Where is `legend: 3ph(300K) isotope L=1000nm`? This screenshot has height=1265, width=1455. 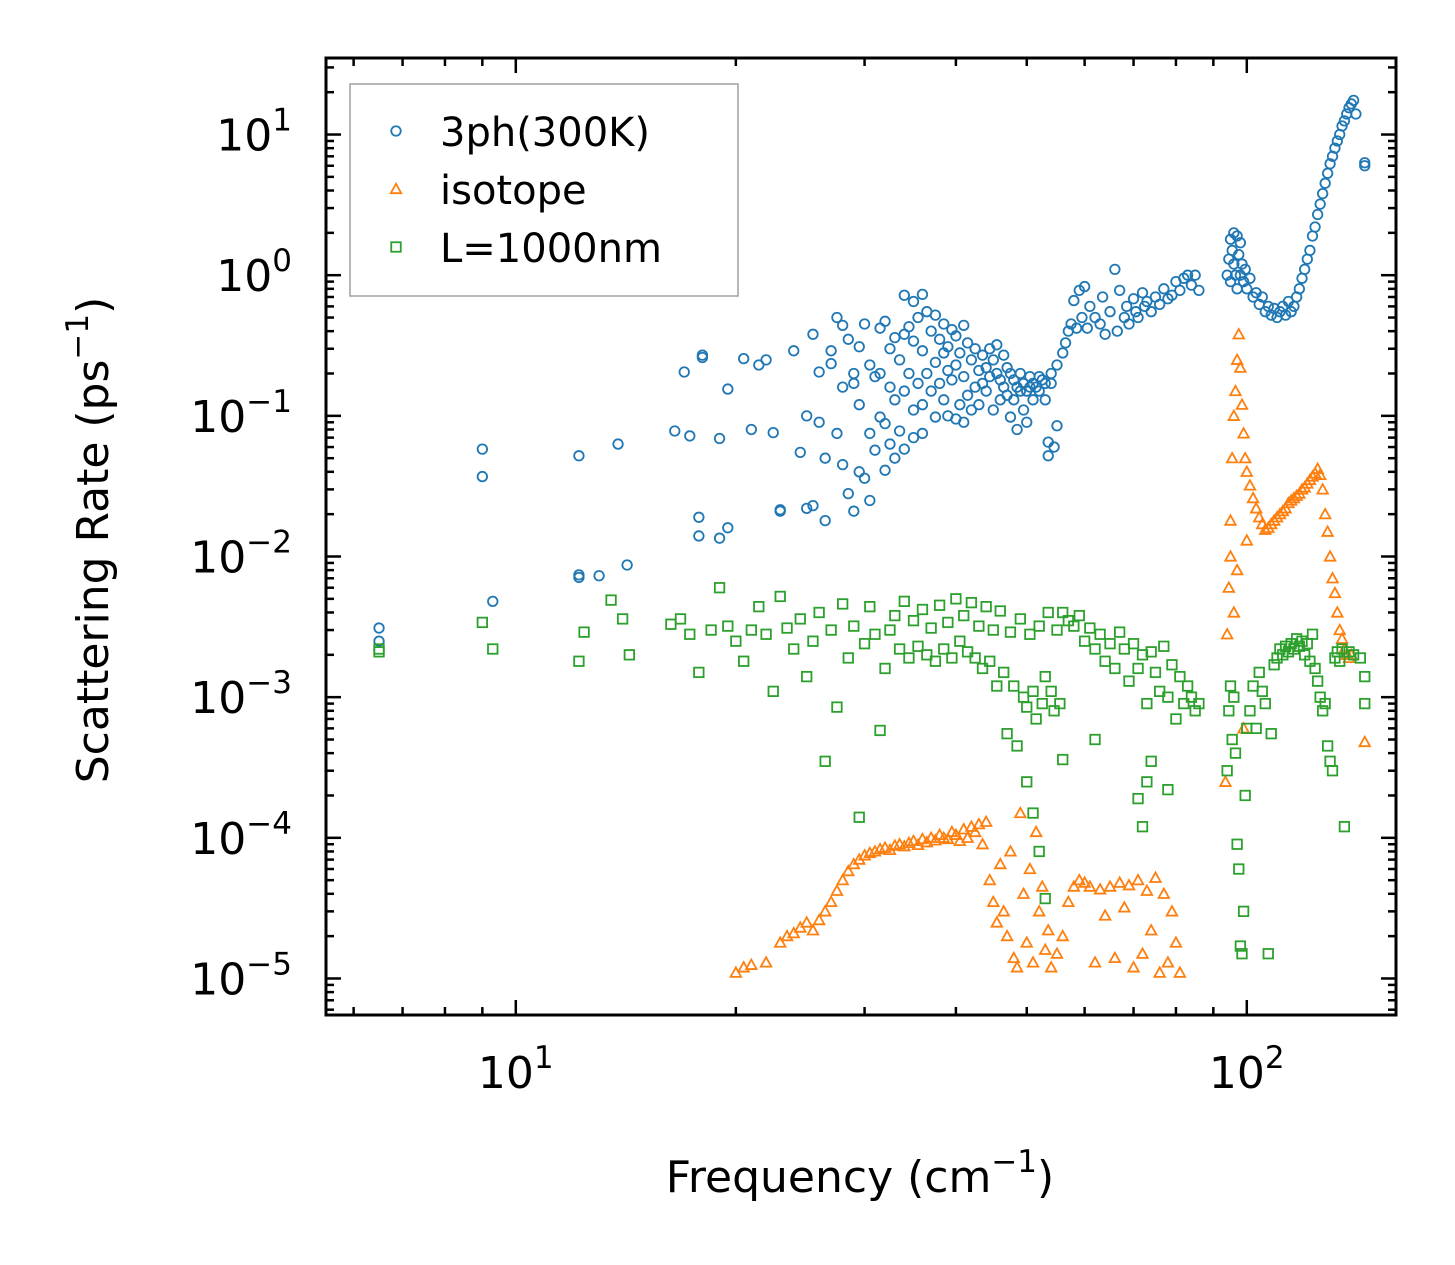 legend: 3ph(300K) isotope L=1000nm is located at coordinates (544, 190).